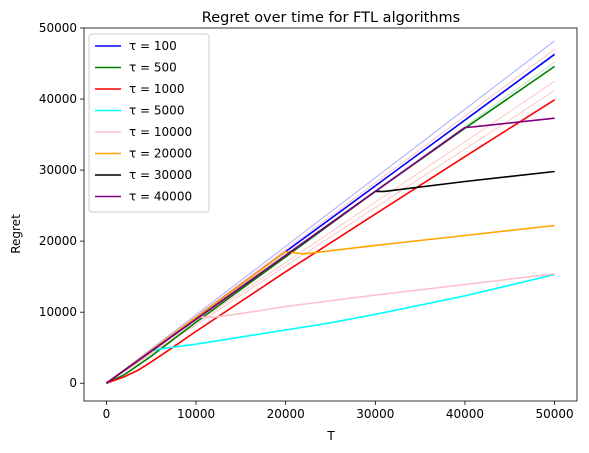  I want to click on x-axis-label: T, so click(330, 436).